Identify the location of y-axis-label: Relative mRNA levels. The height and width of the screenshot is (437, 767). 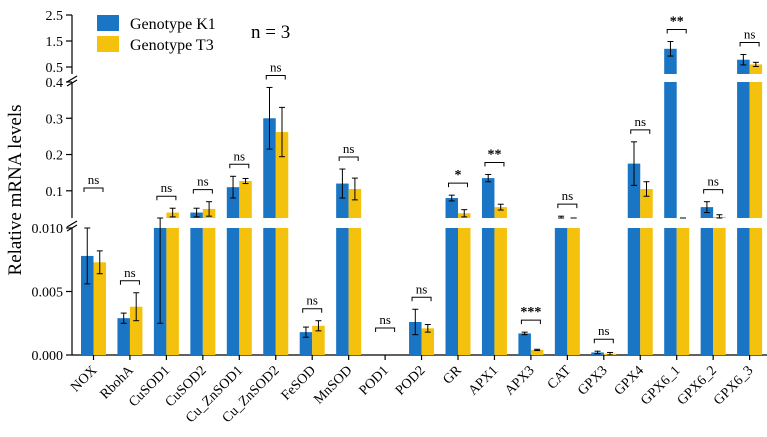
(15, 190).